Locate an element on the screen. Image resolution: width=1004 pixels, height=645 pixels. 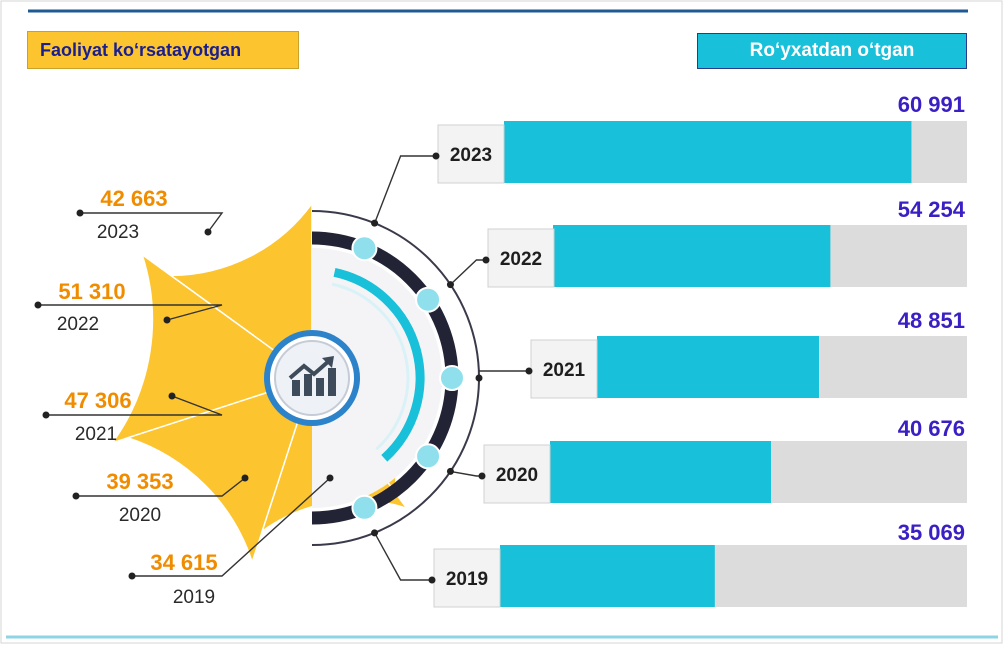
registered-row-2020: 2020 40 676 is located at coordinates (706, 460).